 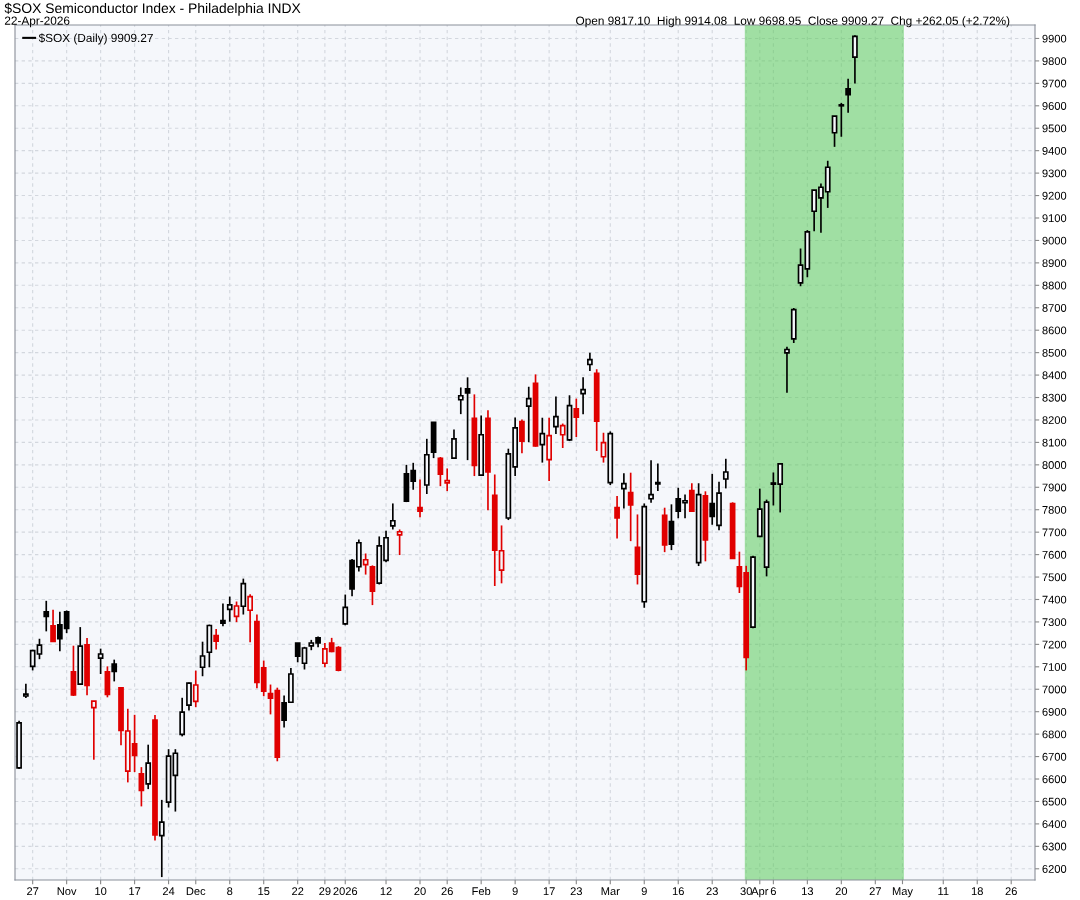 What do you see at coordinates (943, 891) in the screenshot?
I see `x-tick-label: 11` at bounding box center [943, 891].